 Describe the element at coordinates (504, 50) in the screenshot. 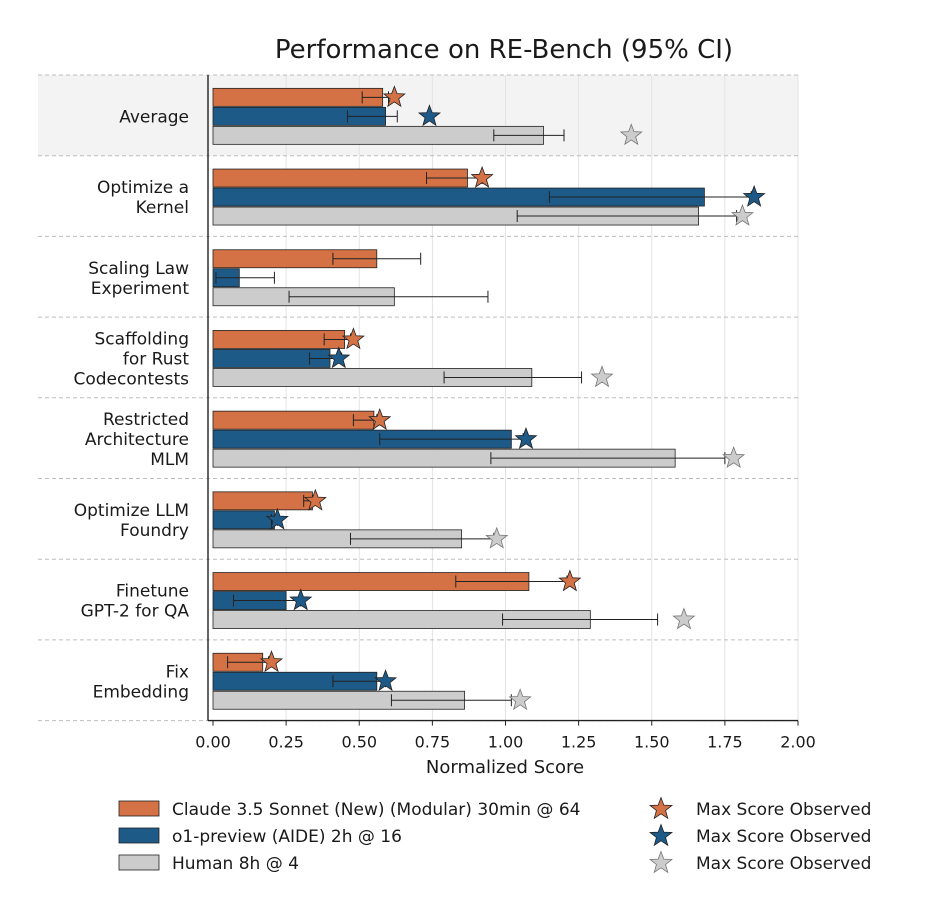

I see `chart-title: Performance on RE-Bench (95% CI)` at that location.